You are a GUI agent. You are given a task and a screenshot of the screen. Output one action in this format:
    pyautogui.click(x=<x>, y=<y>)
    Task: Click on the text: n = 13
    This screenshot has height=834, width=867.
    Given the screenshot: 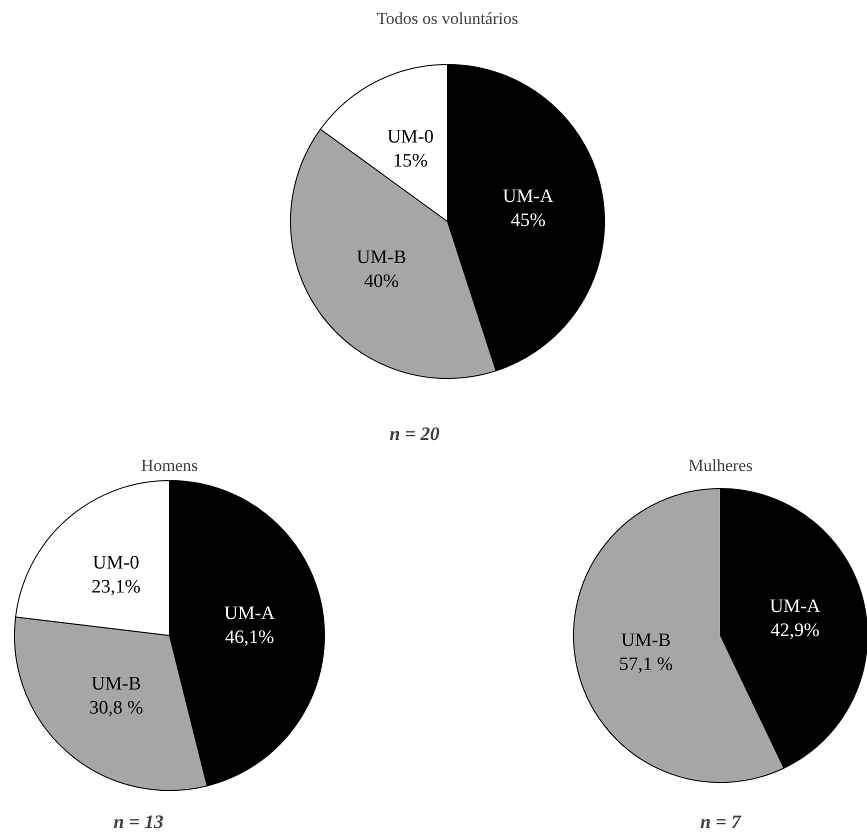 What is the action you would take?
    pyautogui.click(x=139, y=822)
    